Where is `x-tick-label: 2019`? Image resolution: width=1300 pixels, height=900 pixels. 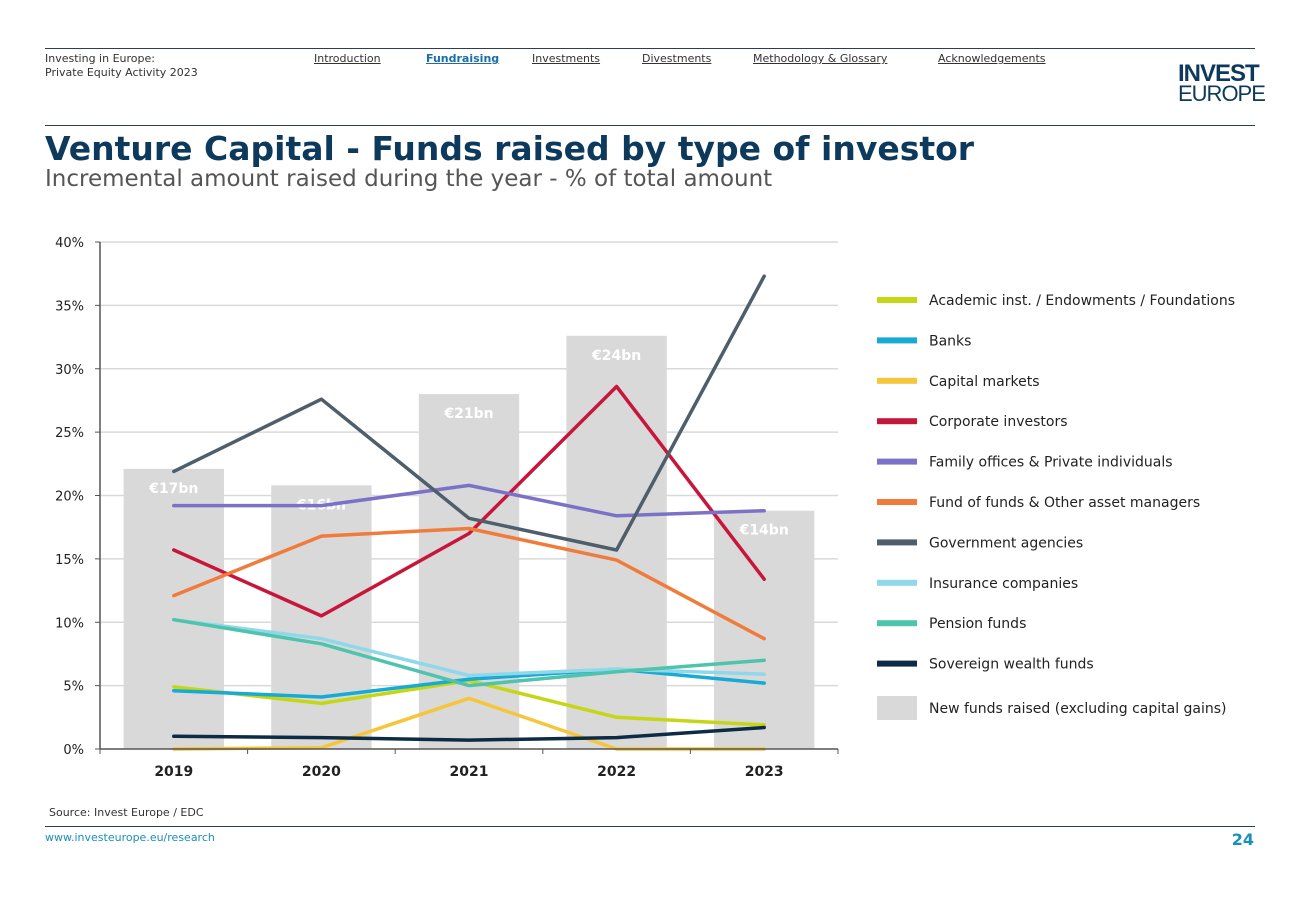 x-tick-label: 2019 is located at coordinates (173, 772).